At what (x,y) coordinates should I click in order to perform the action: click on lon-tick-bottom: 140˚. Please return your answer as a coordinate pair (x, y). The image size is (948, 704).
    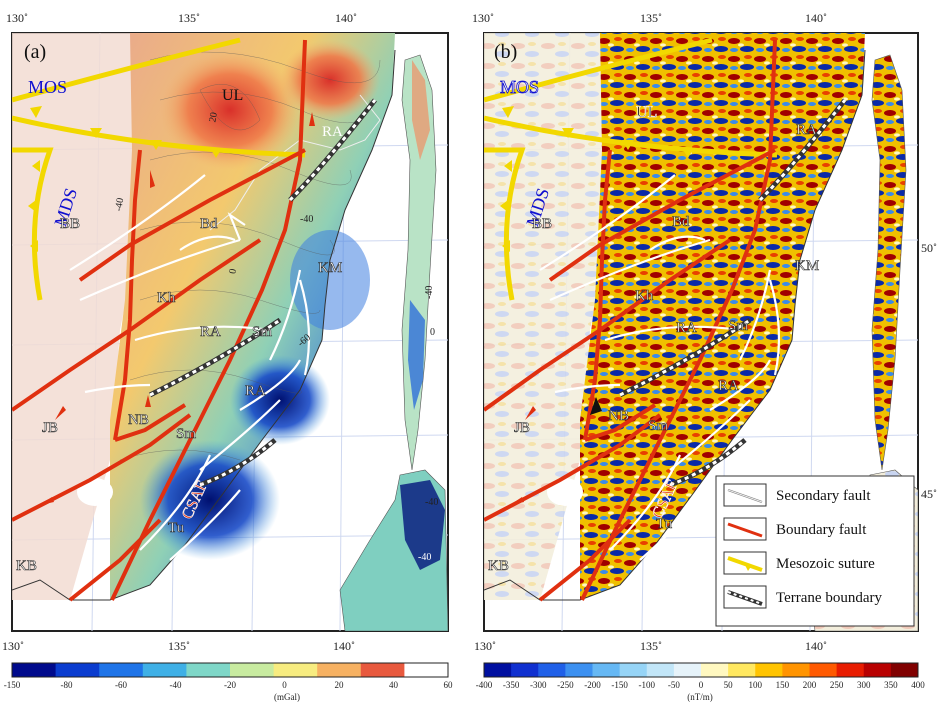
    Looking at the image, I should click on (816, 646).